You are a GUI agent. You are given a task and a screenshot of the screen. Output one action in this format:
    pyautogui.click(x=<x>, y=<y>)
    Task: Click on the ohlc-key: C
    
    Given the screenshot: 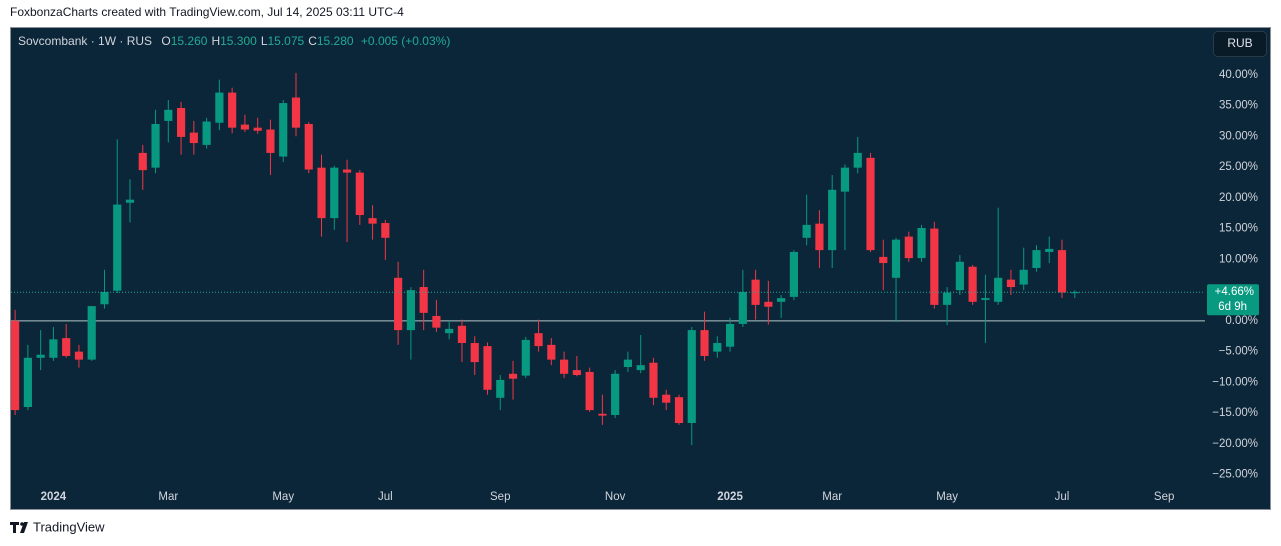 What is the action you would take?
    pyautogui.click(x=312, y=41)
    